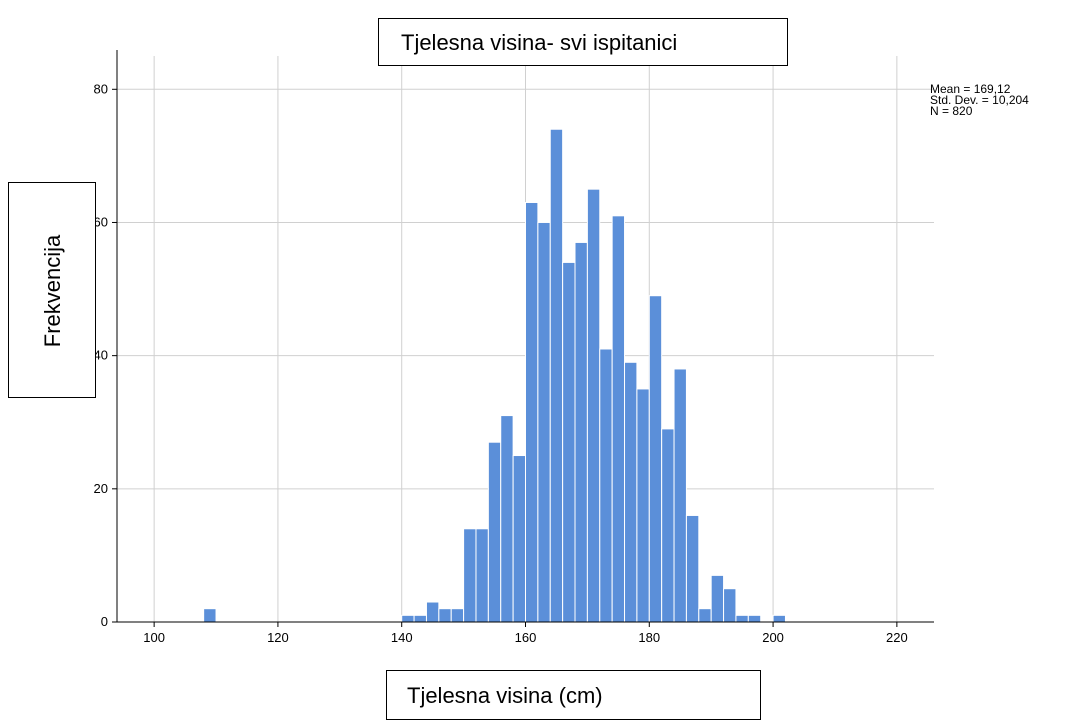 Image resolution: width=1077 pixels, height=721 pixels. I want to click on x-tick-label: 140, so click(402, 637).